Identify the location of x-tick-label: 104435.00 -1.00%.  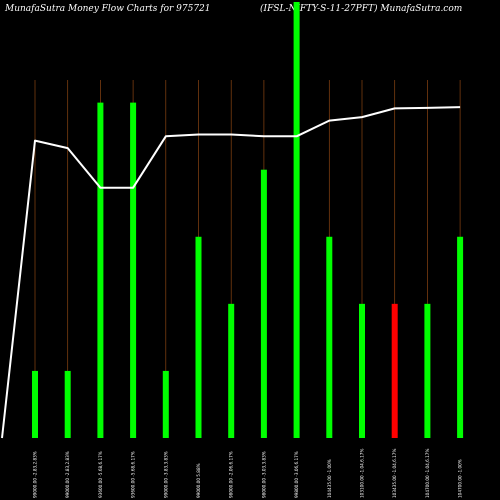
(329, 478).